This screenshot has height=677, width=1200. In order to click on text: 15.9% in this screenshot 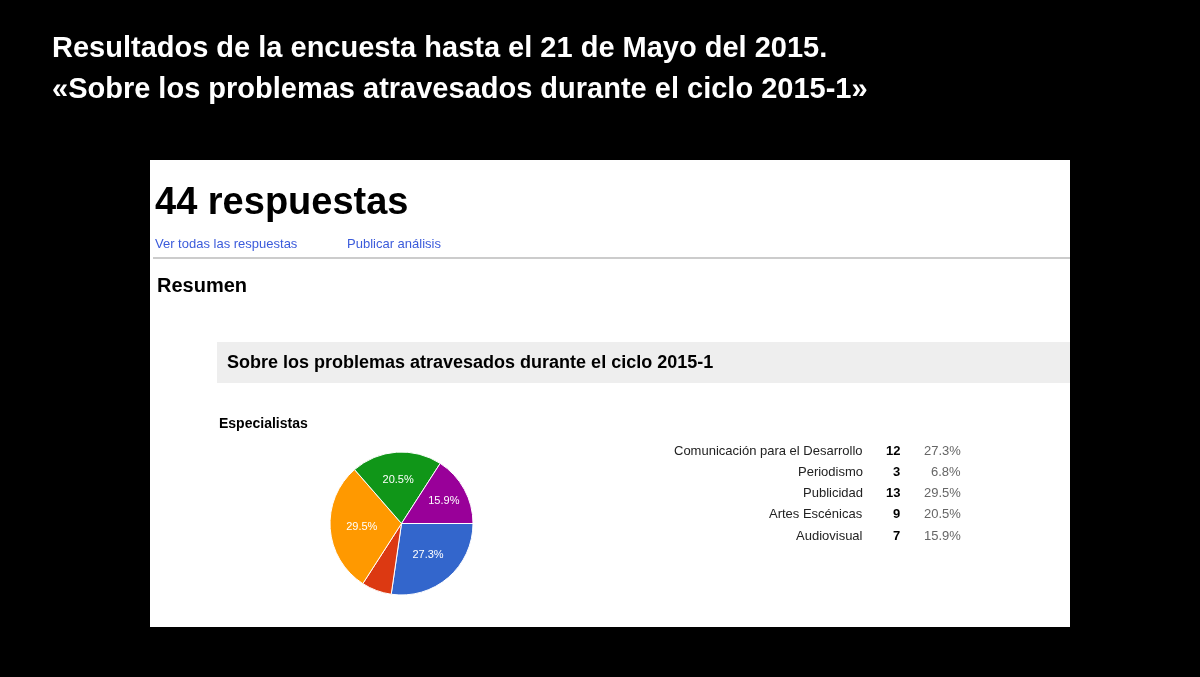, I will do `click(943, 535)`.